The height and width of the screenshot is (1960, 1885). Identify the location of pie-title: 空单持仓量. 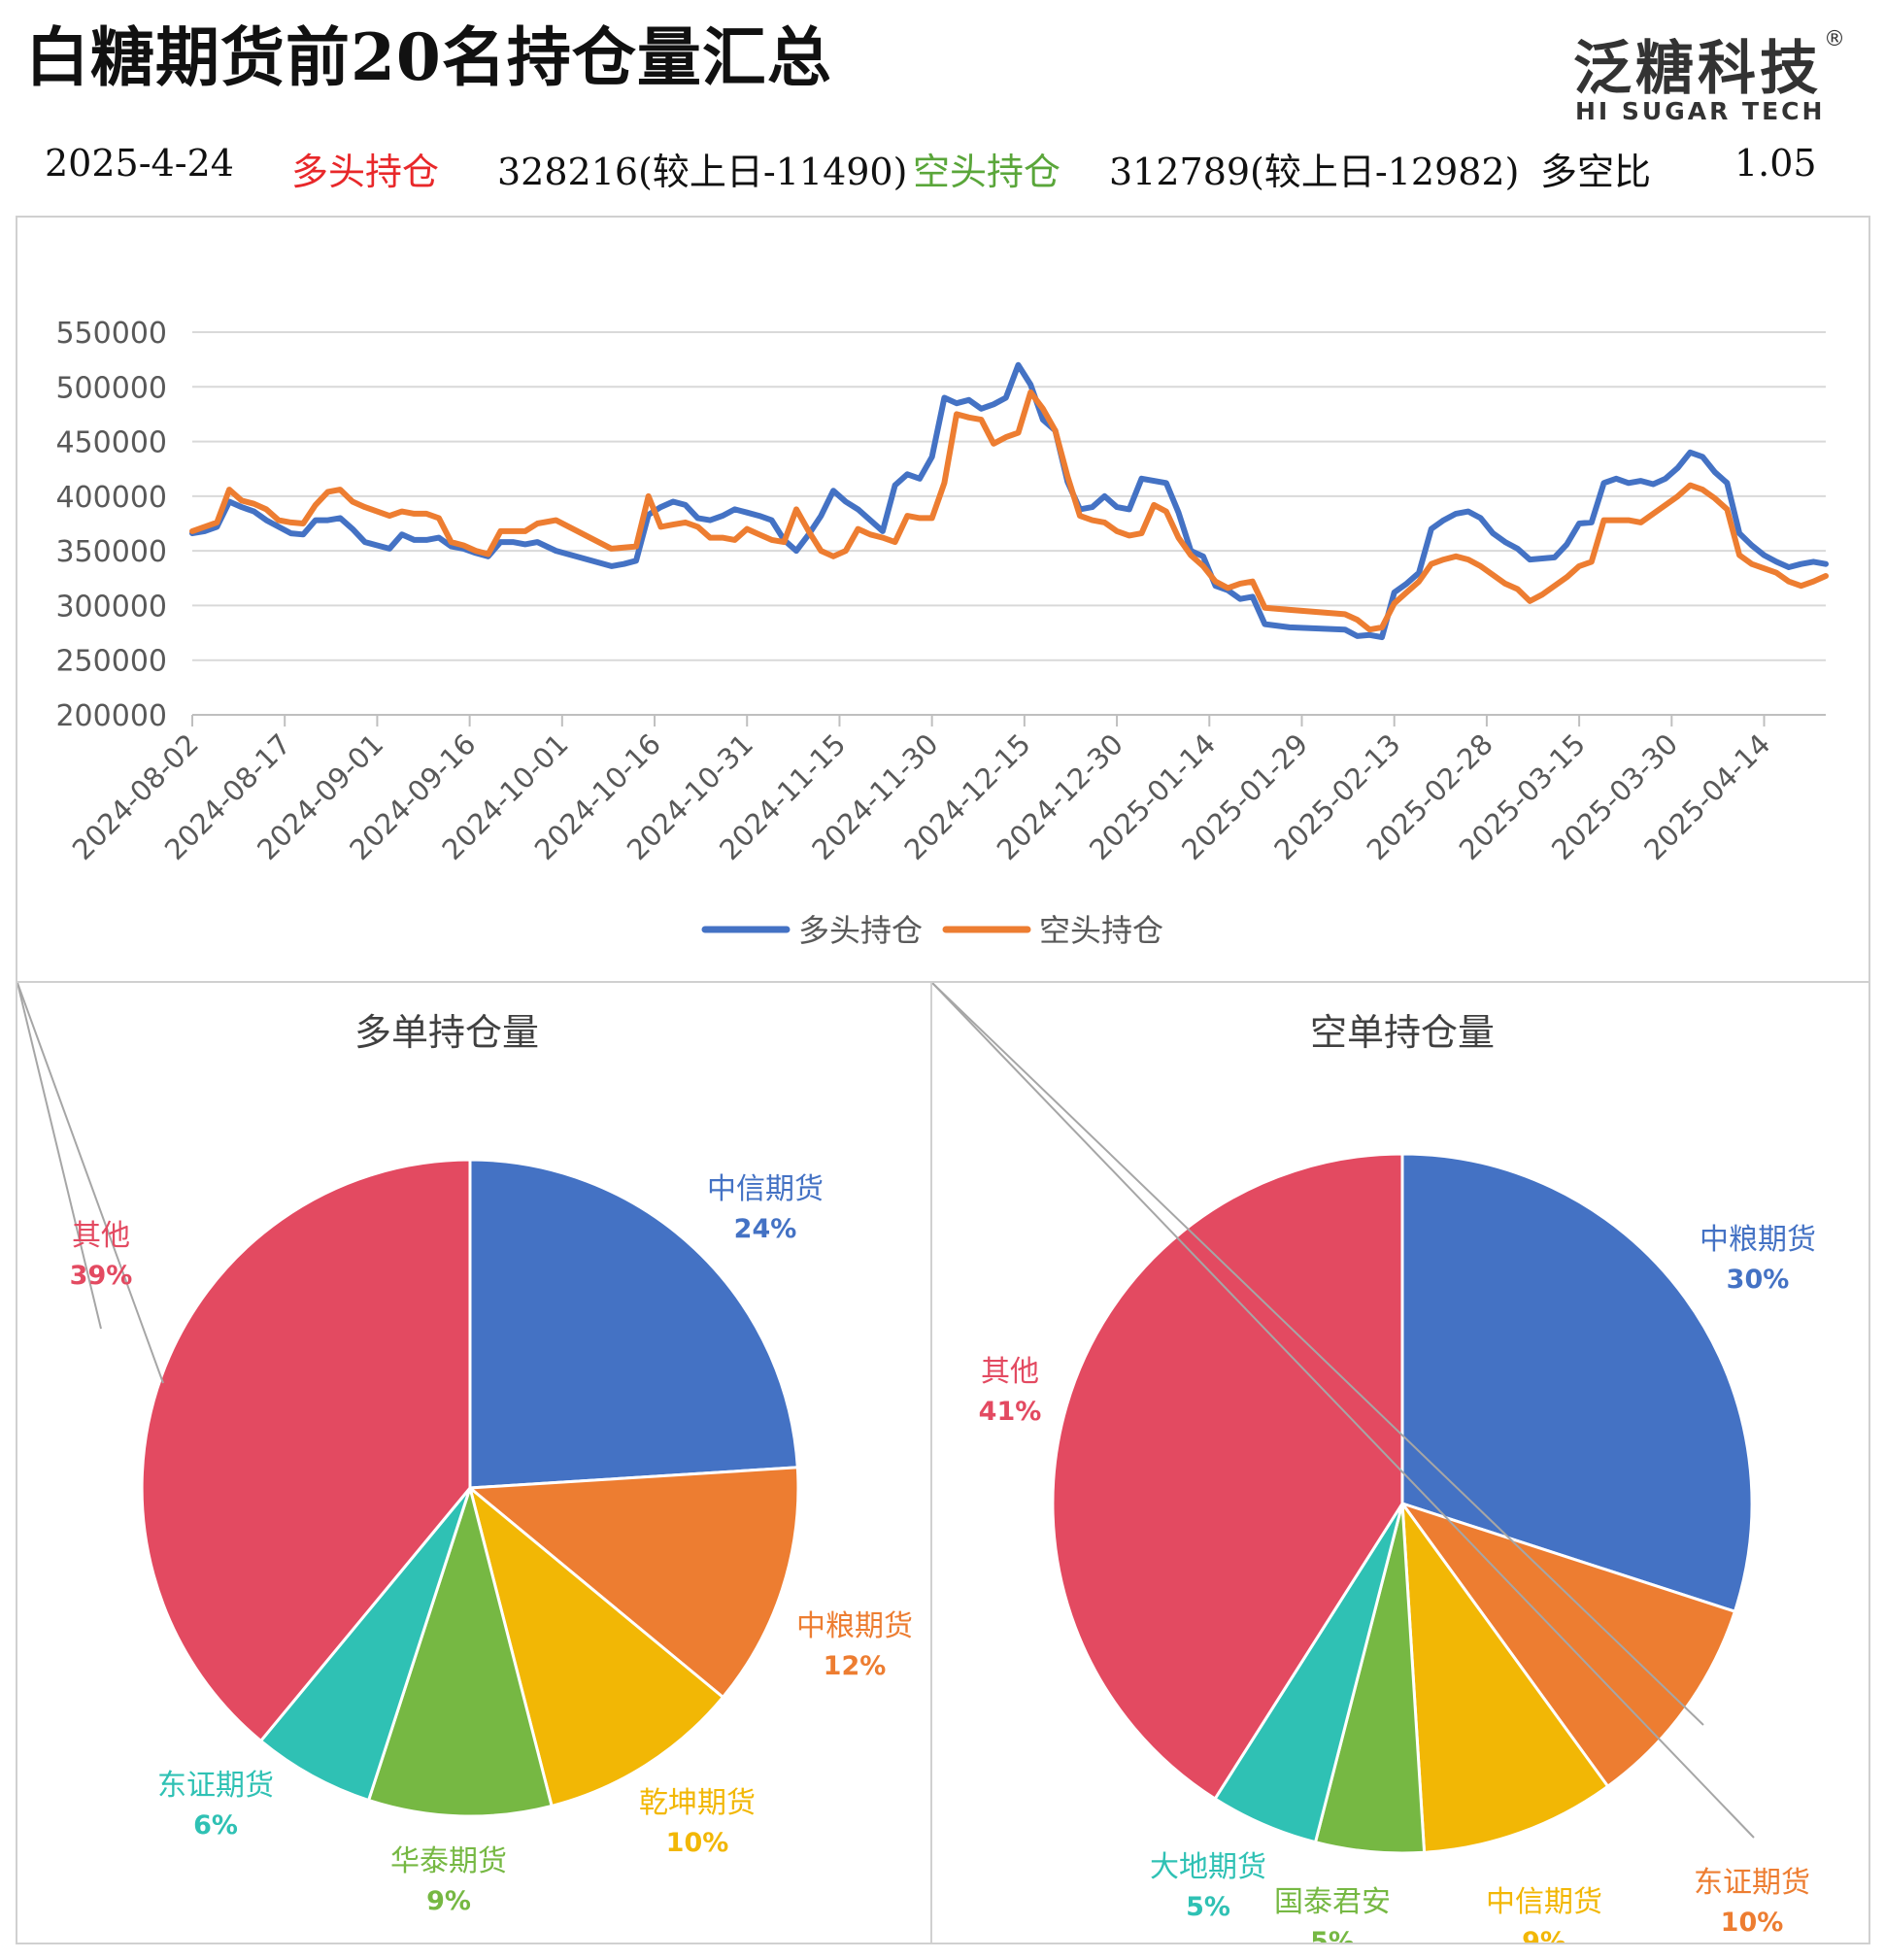
(1402, 1032).